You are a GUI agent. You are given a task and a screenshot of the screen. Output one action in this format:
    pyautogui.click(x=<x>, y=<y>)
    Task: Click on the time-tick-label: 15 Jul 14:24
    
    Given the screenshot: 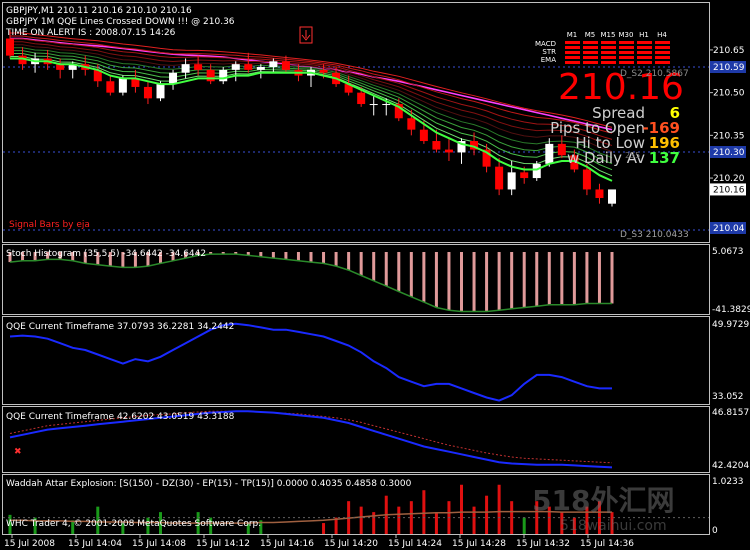 What is the action you would take?
    pyautogui.click(x=415, y=544)
    